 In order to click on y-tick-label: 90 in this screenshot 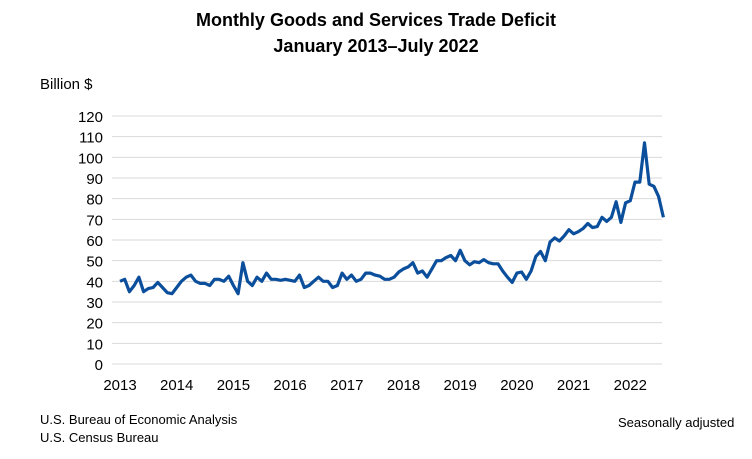, I will do `click(94, 179)`.